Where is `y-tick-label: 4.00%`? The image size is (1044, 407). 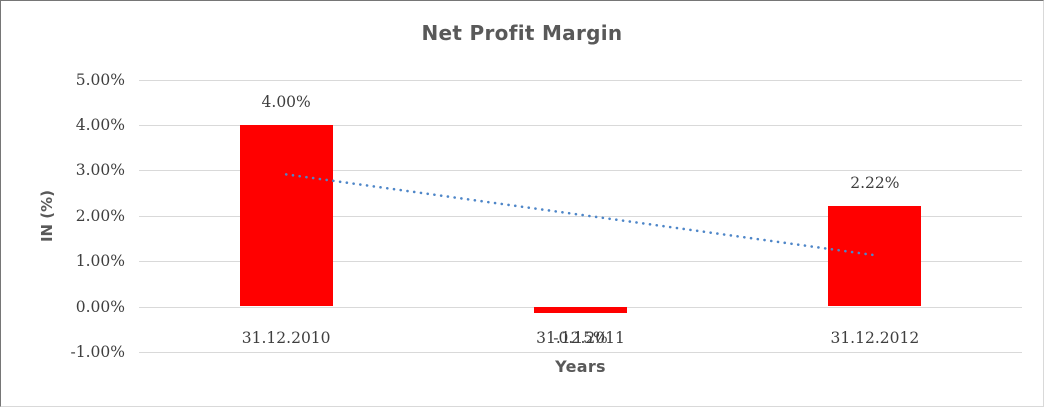 y-tick-label: 4.00% is located at coordinates (100, 124).